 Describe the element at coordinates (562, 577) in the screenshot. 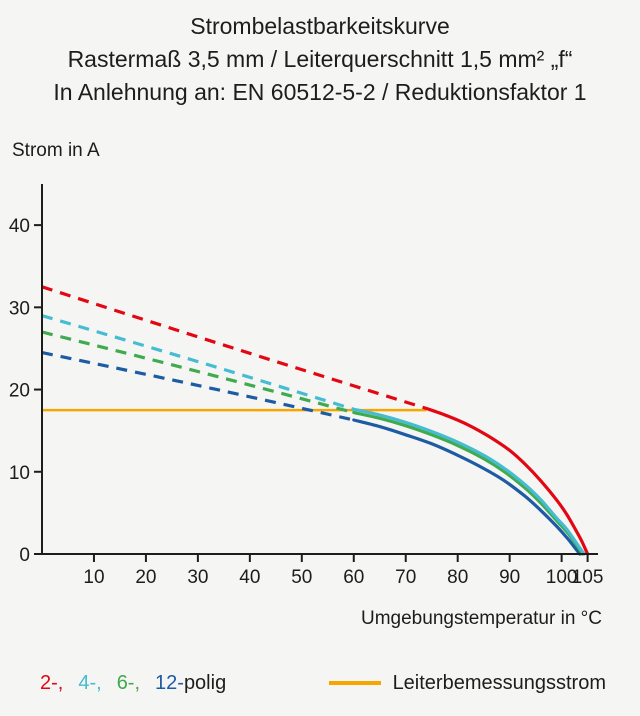

I see `x-tick-label: 100` at that location.